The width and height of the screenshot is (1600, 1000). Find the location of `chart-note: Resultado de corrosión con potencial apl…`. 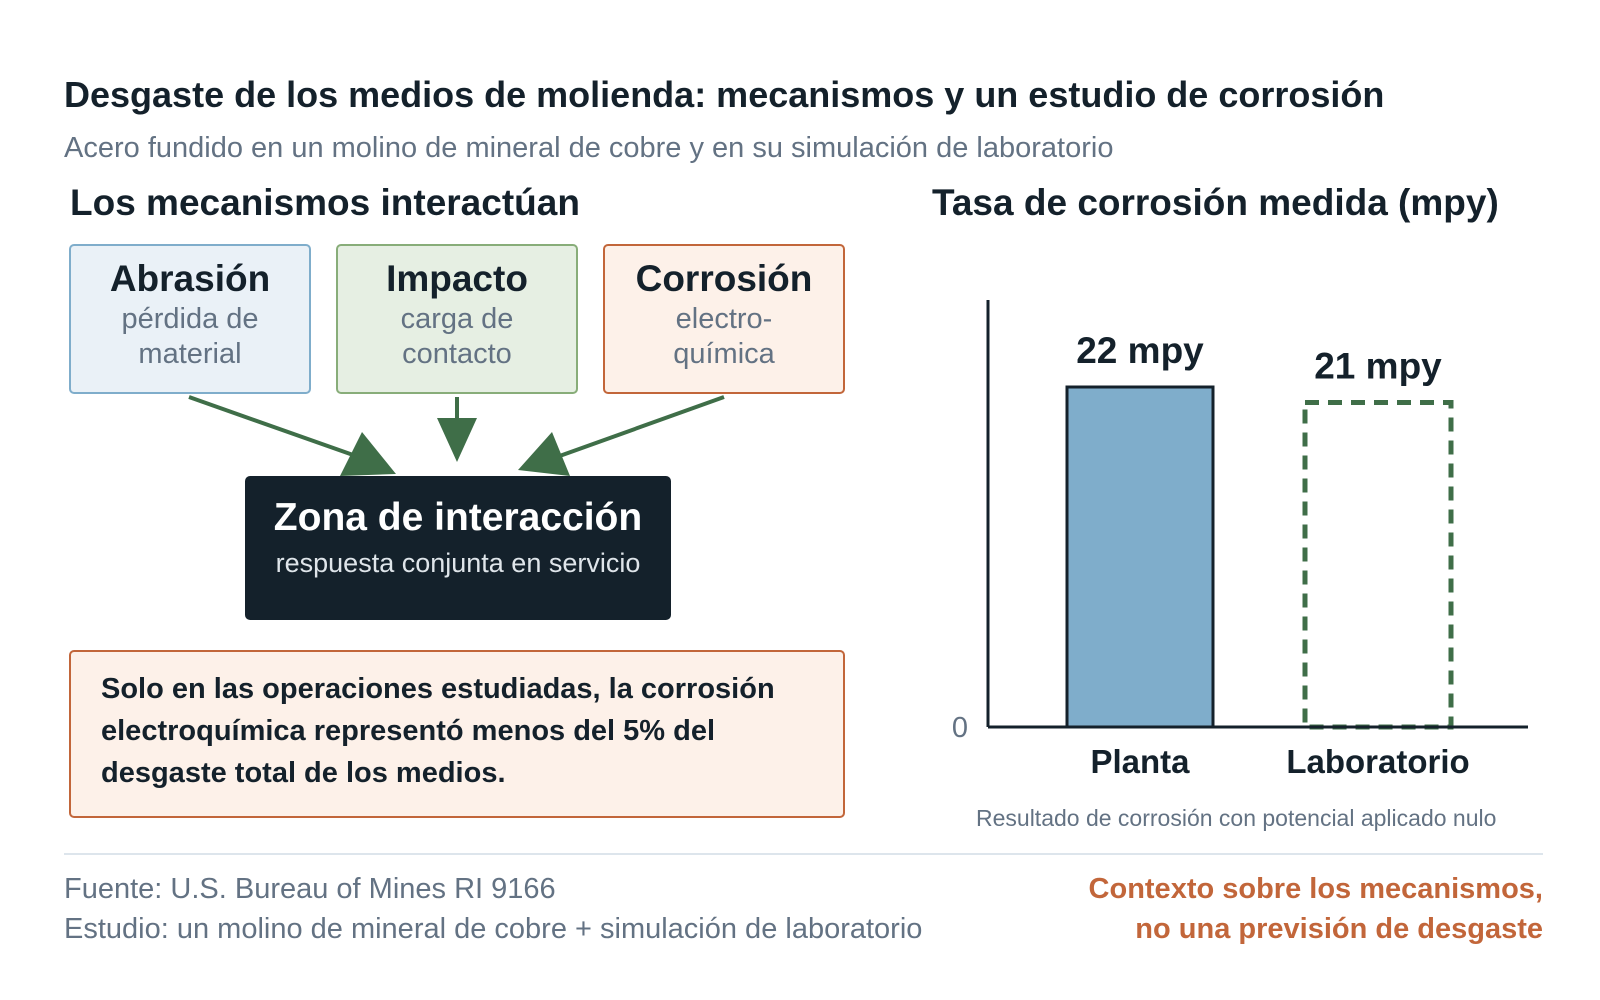

chart-note: Resultado de corrosión con potencial apl… is located at coordinates (1236, 818).